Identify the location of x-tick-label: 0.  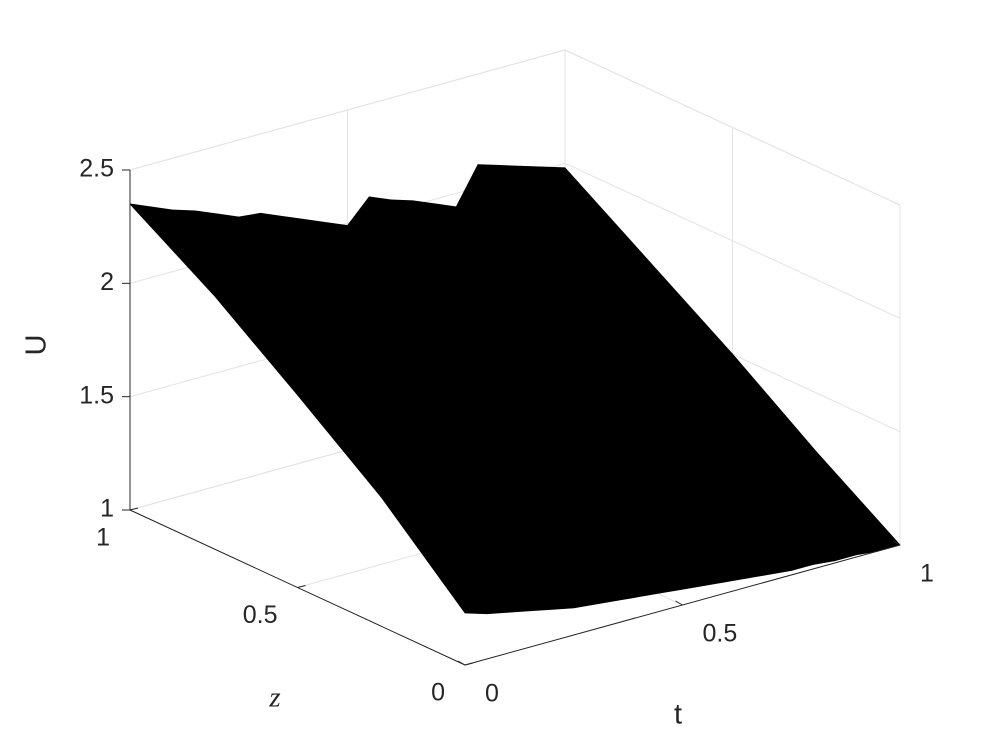
(492, 694).